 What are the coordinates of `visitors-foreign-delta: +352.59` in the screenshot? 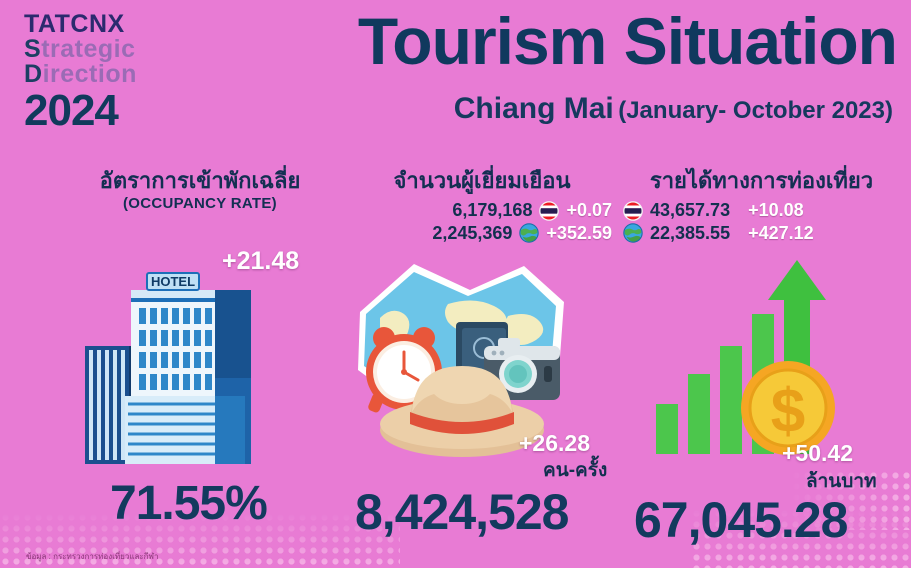 It's located at (579, 232).